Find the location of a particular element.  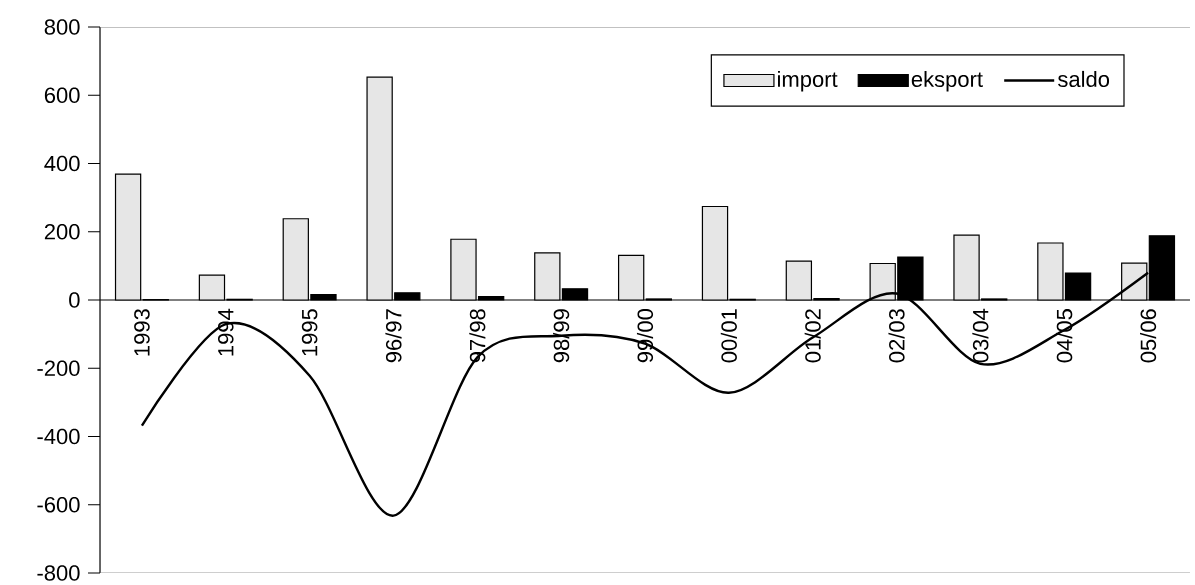

legend-label: import is located at coordinates (808, 81).